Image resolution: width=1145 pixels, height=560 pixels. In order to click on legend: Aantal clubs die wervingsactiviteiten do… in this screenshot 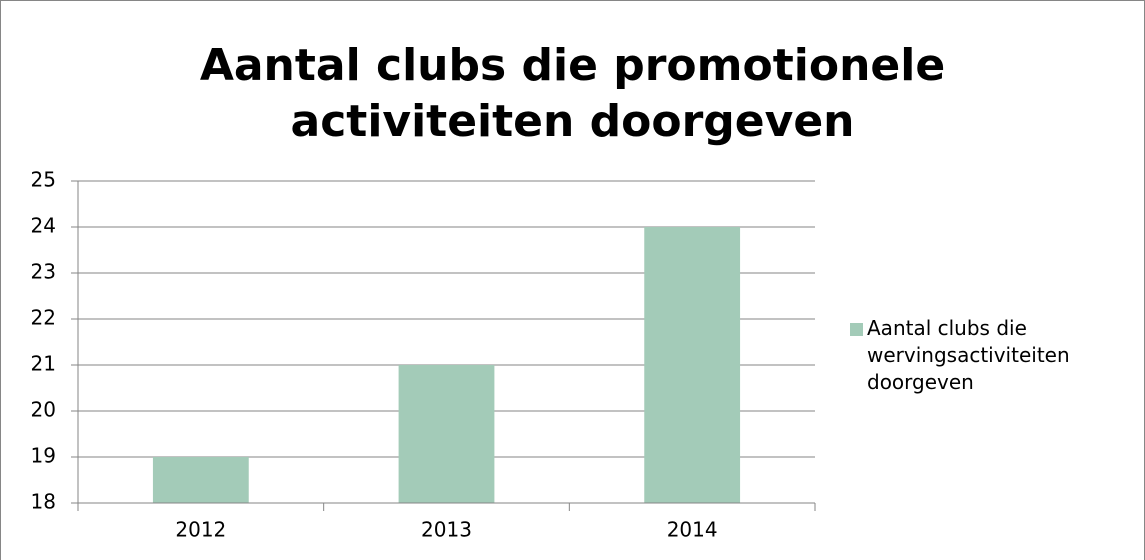, I will do `click(960, 355)`.